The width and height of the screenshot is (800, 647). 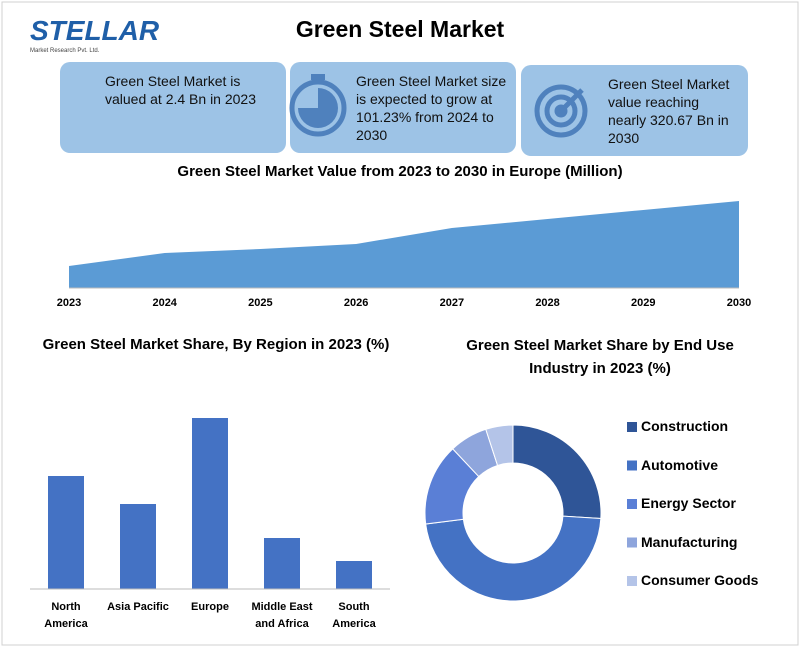 I want to click on x-tick-label: Middle East and Africa, so click(x=282, y=615).